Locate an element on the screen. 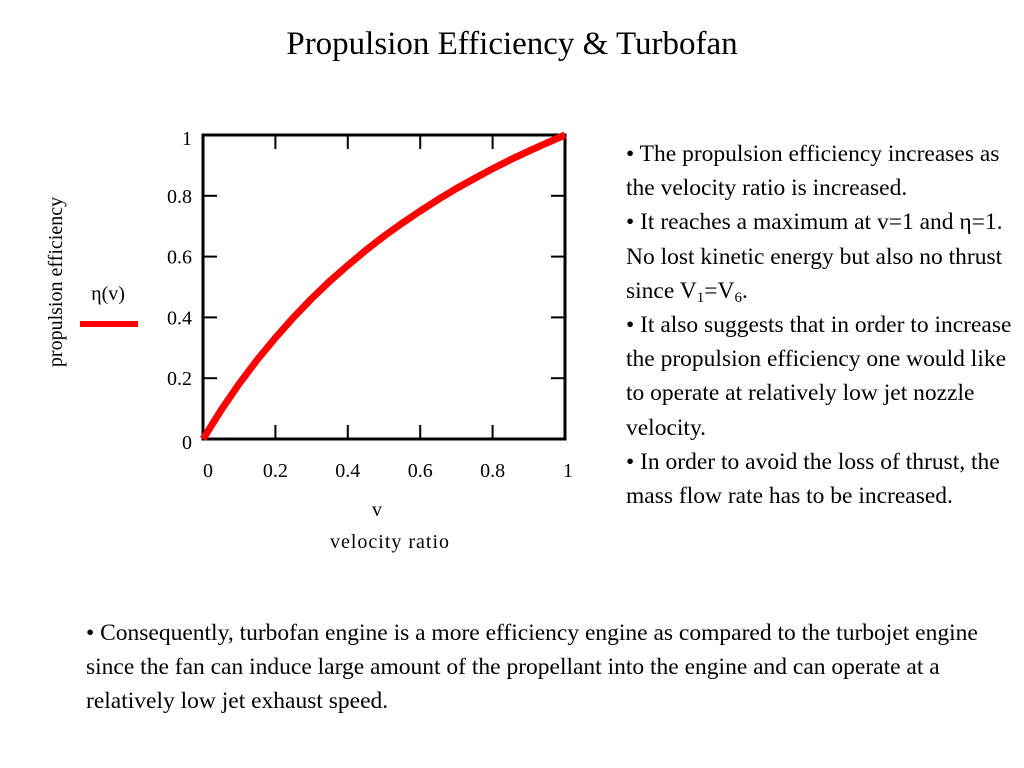  x-tick-label: 0.4 is located at coordinates (347, 471).